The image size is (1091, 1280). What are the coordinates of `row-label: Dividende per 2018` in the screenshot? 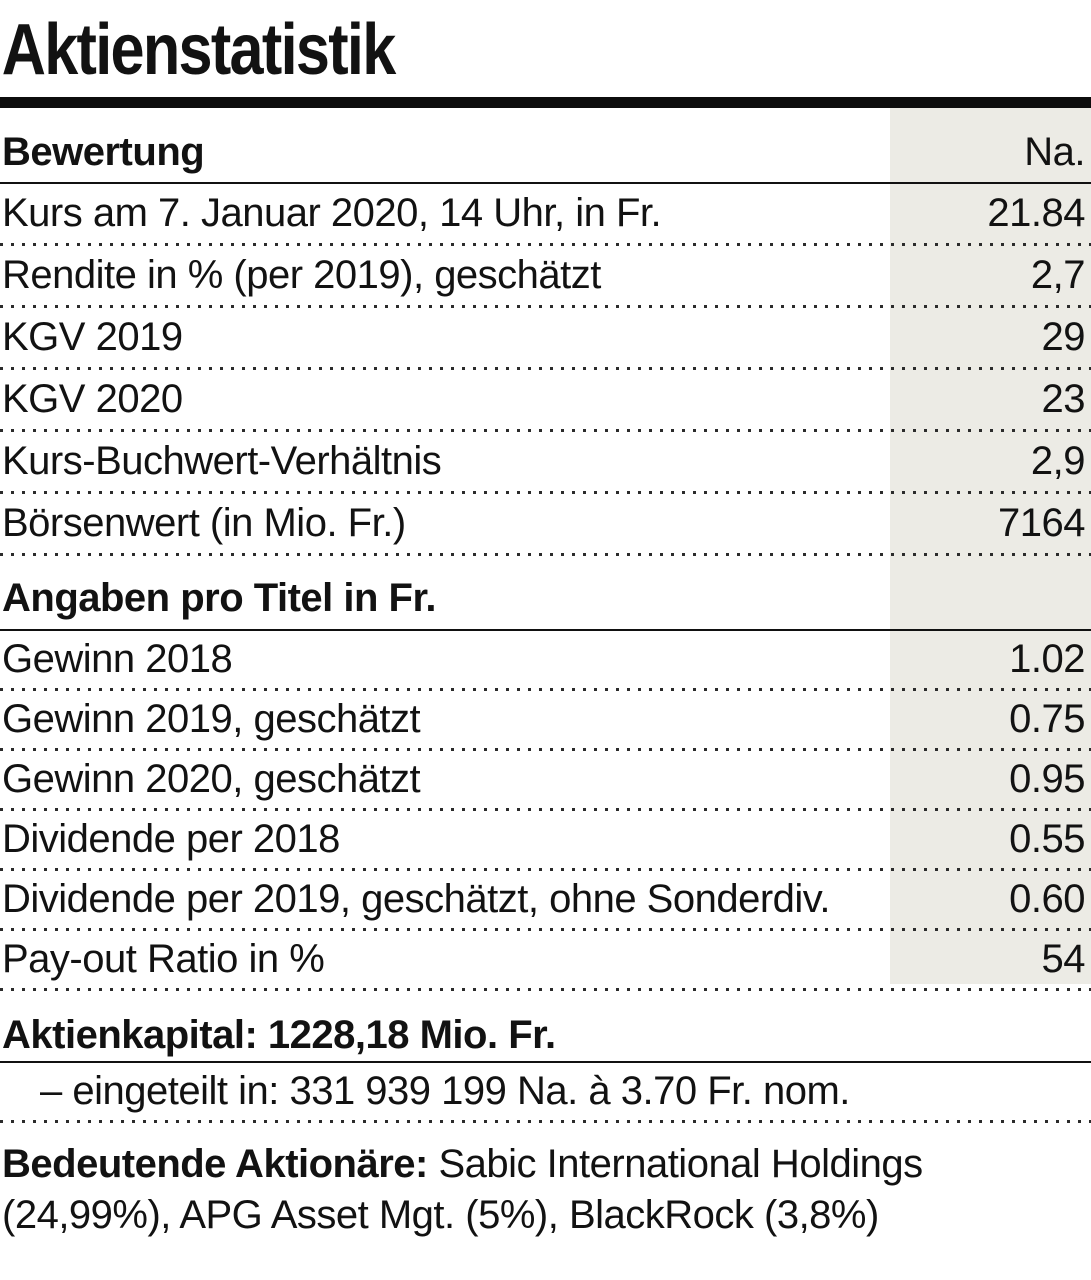 It's located at (171, 839).